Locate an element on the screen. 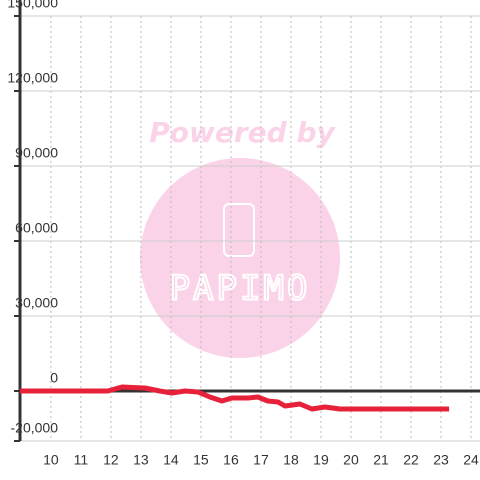 This screenshot has height=480, width=480. x-tick-label: 16 is located at coordinates (231, 460).